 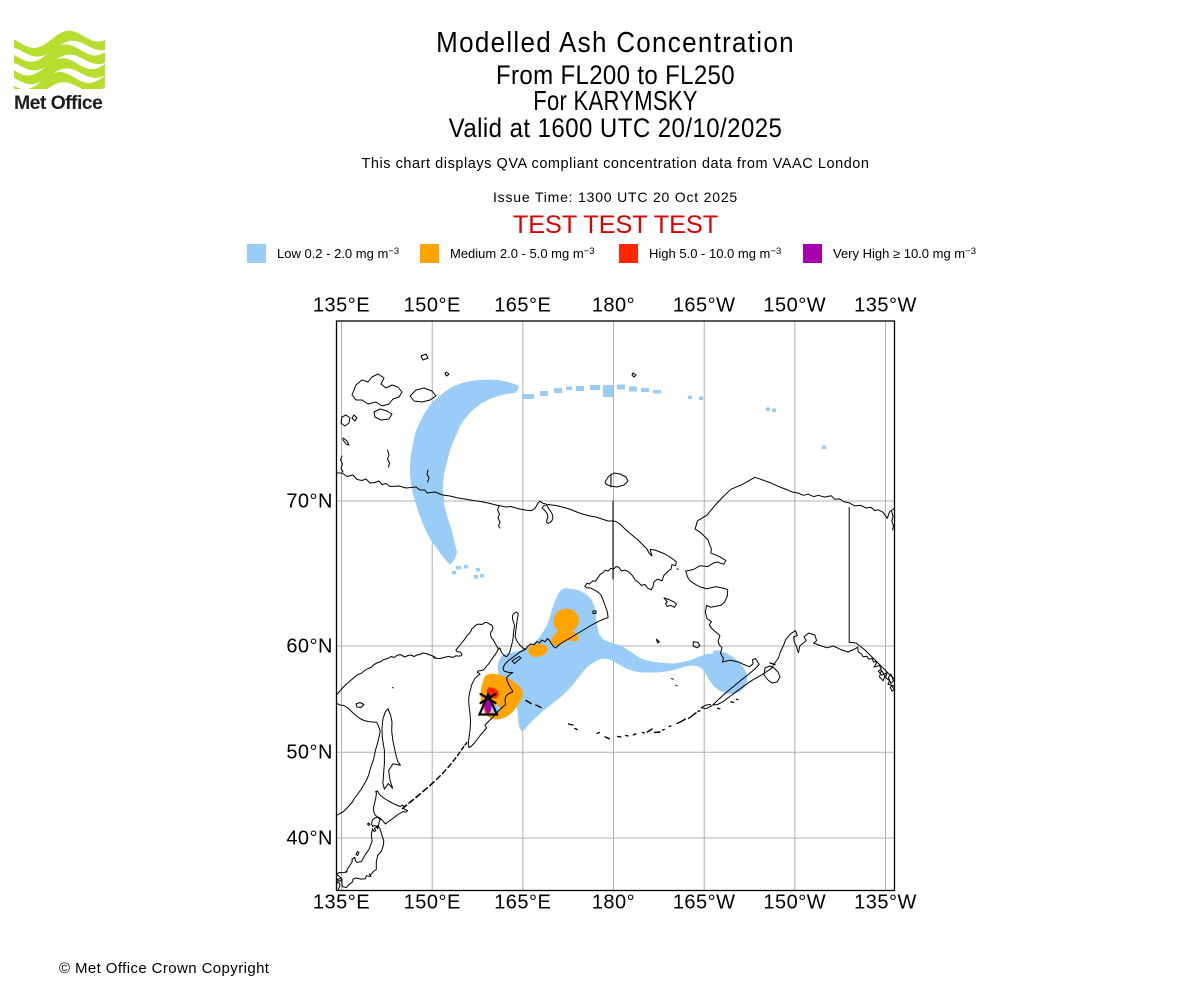 I want to click on svg-text: Met Office, so click(x=58, y=103).